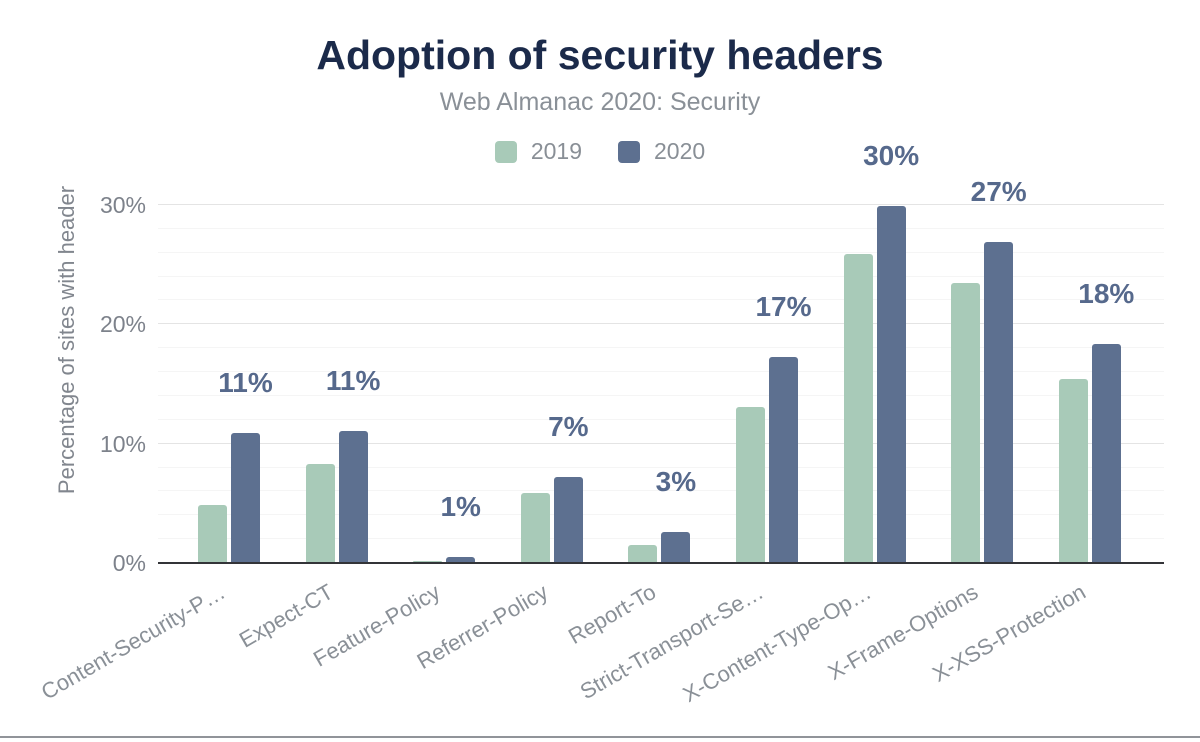 The image size is (1200, 742). I want to click on x-axis-line, so click(661, 563).